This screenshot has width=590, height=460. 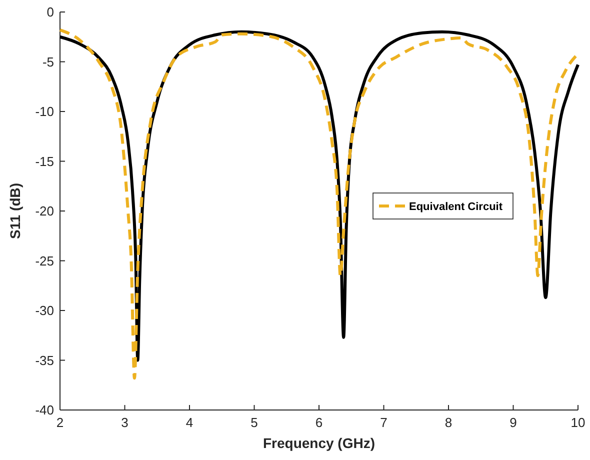 What do you see at coordinates (456, 207) in the screenshot?
I see `legend-label: Equivalent Circuit` at bounding box center [456, 207].